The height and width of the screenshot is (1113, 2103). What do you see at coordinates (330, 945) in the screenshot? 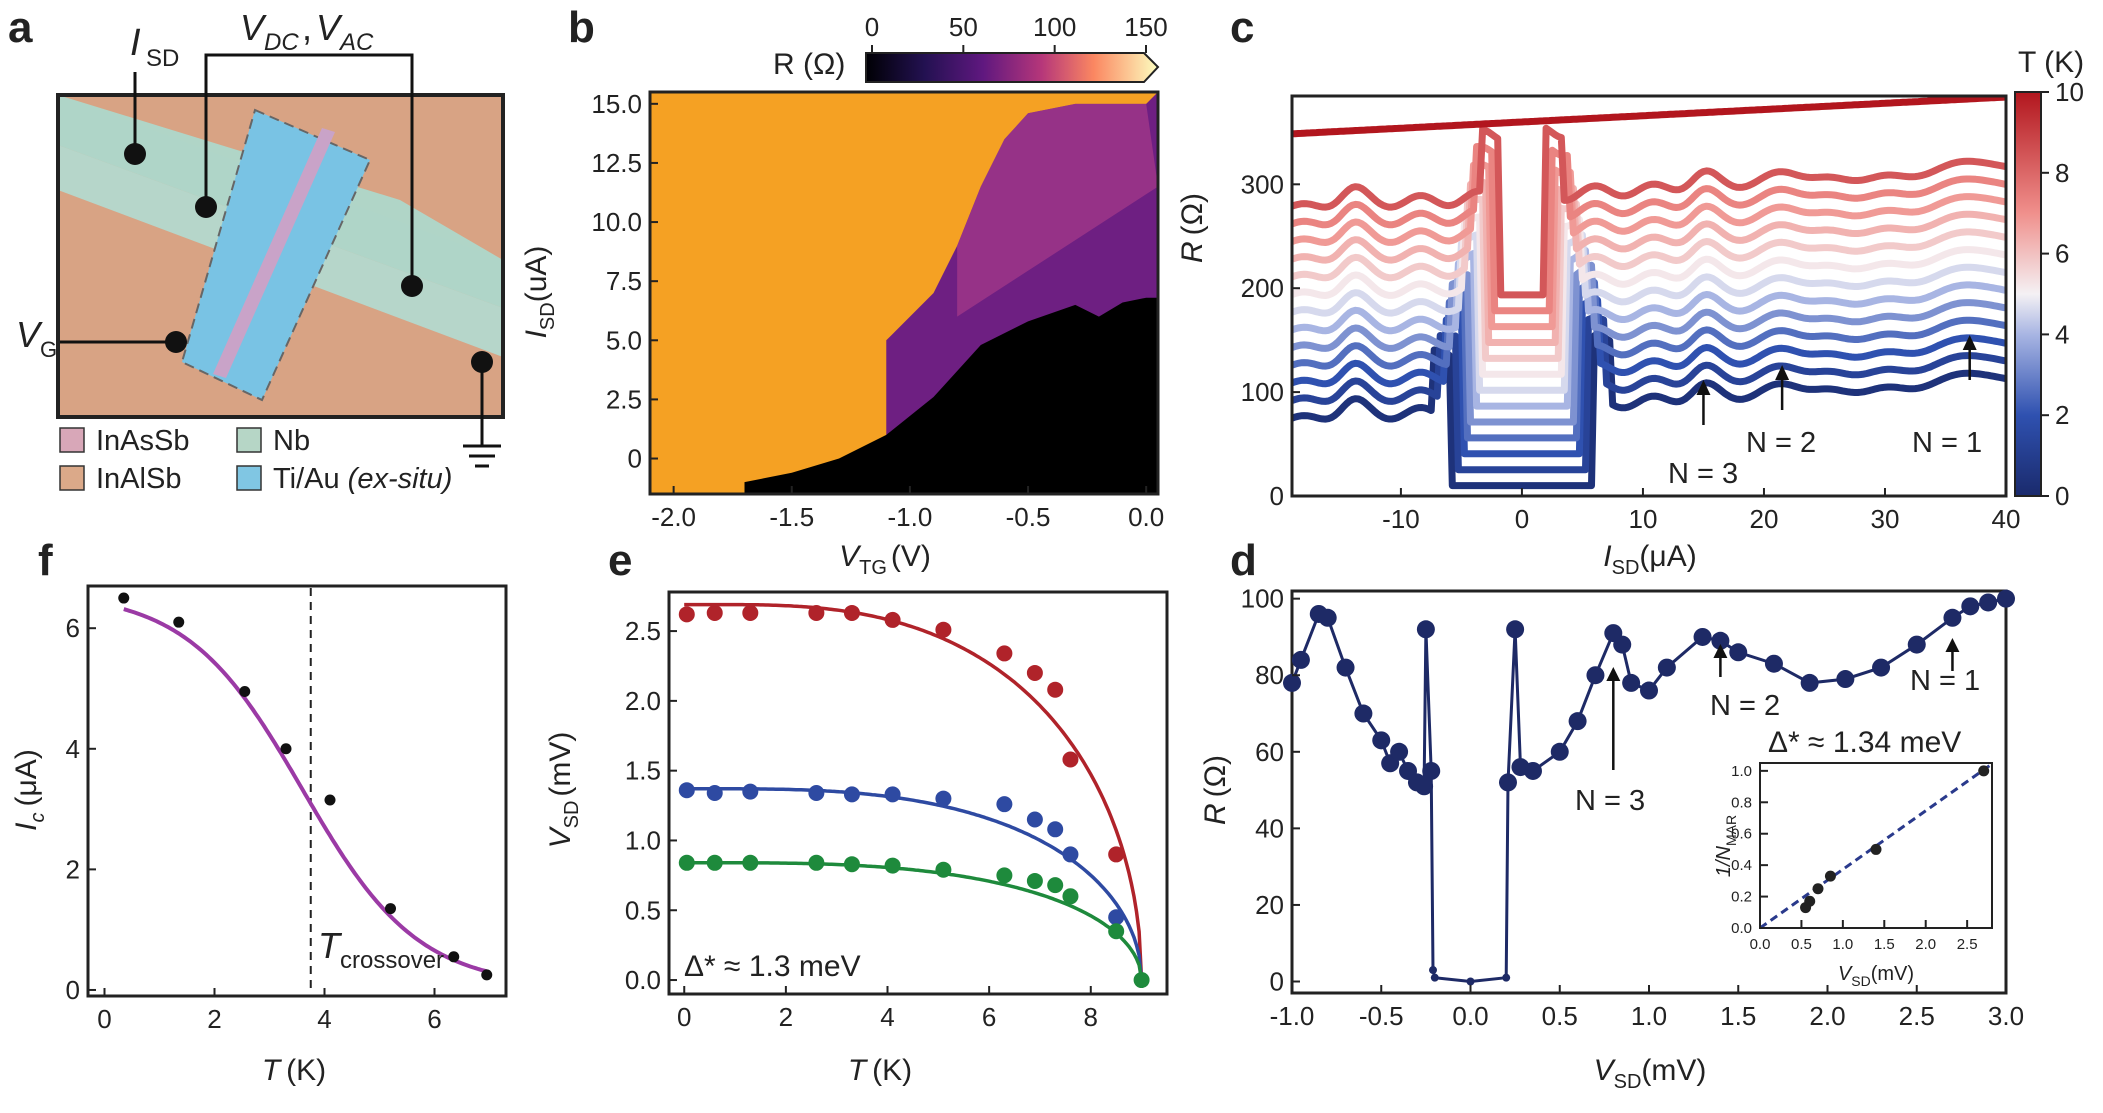
I see `f-crossover-var: T` at bounding box center [330, 945].